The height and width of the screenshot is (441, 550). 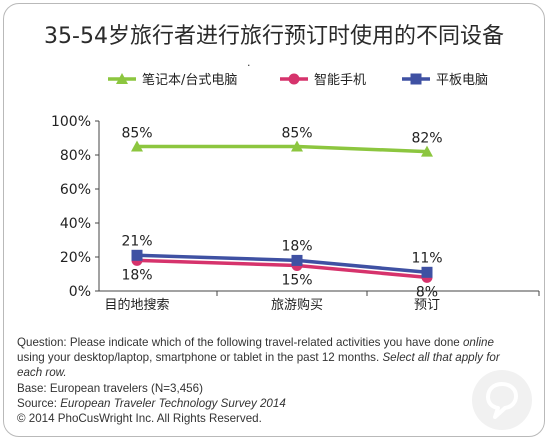 I want to click on logo-mark, so click(x=502, y=400).